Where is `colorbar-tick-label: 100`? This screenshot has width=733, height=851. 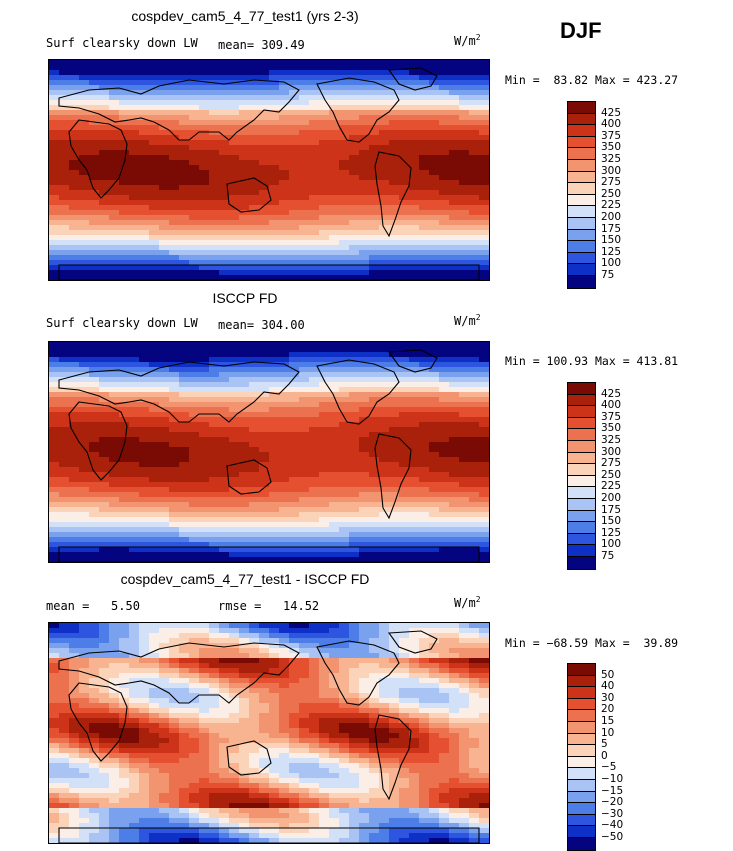
colorbar-tick-label: 100 is located at coordinates (611, 544).